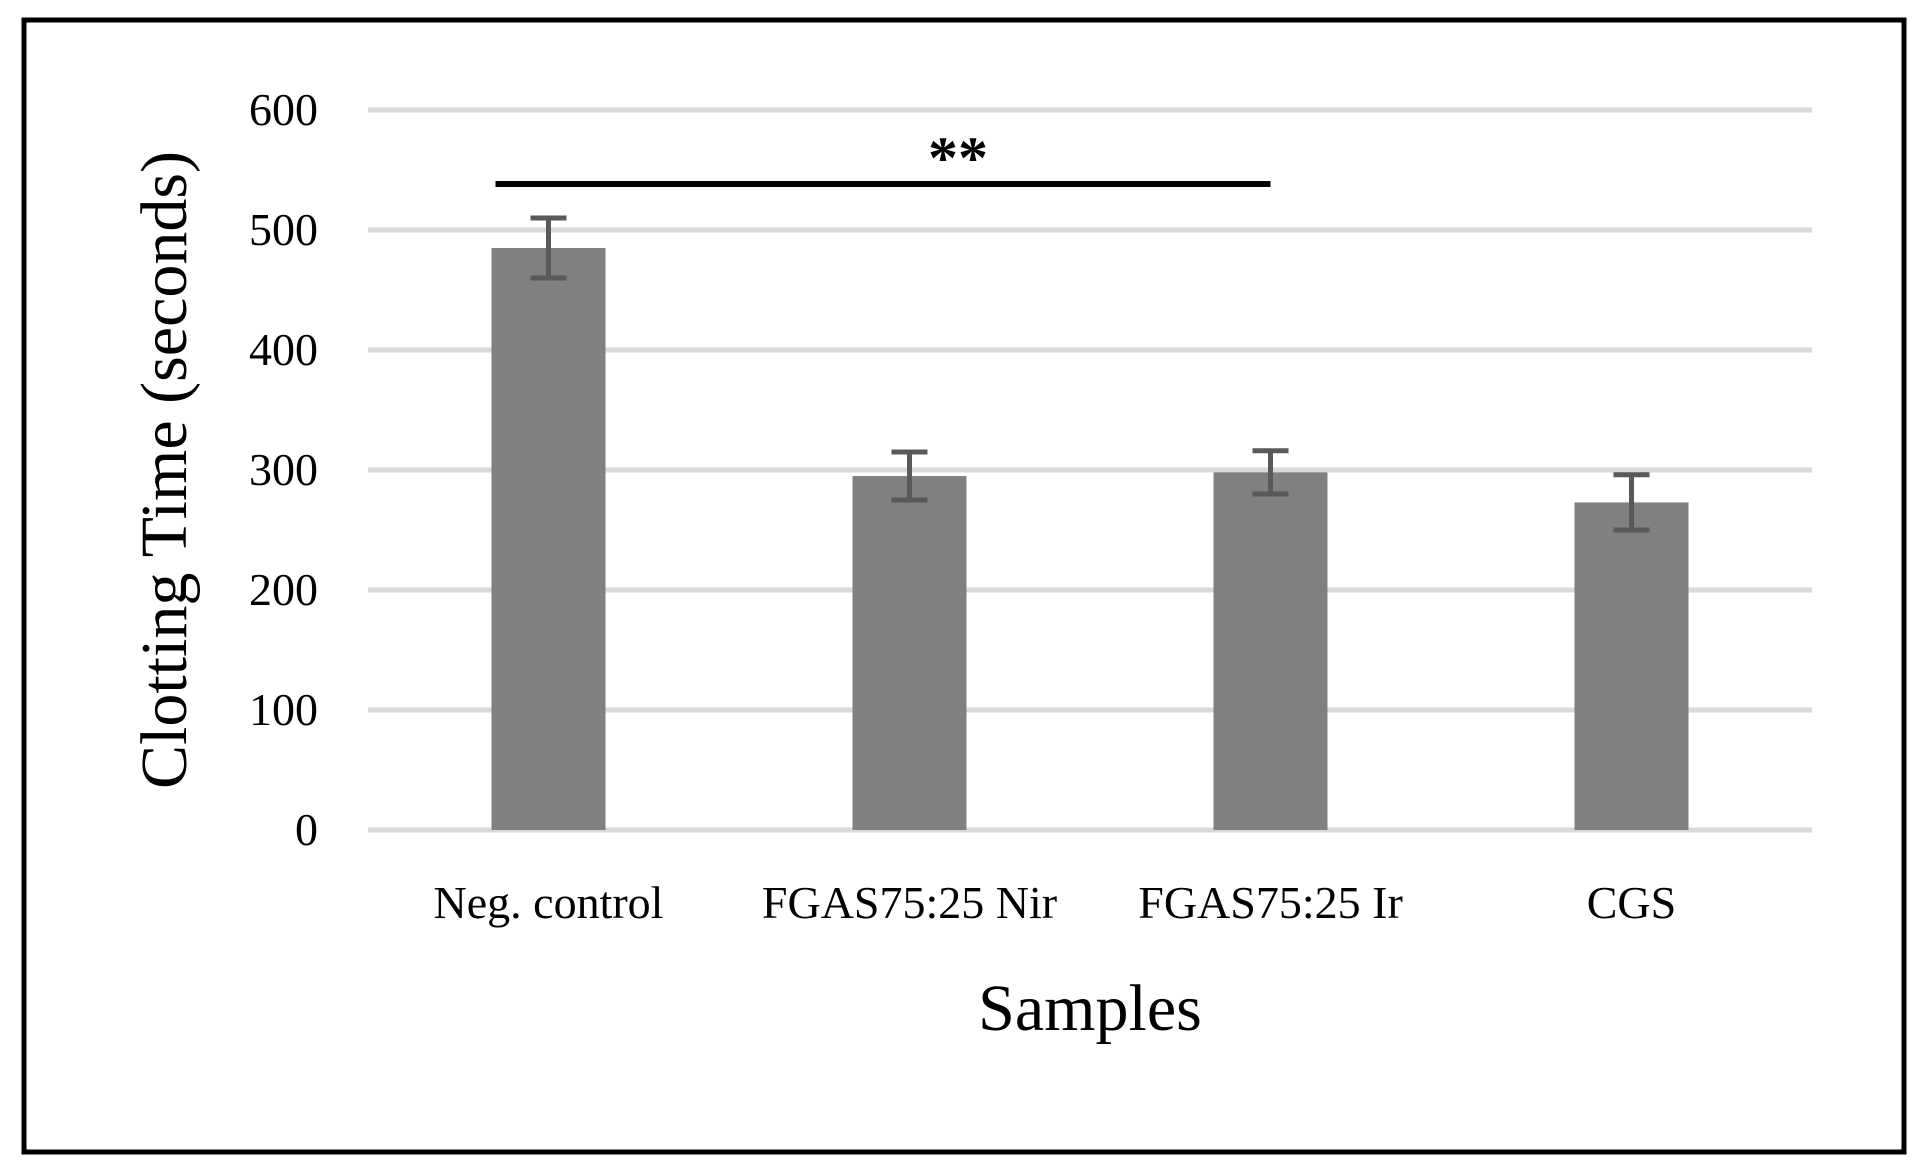  I want to click on y-tick-label: 300, so click(283, 469).